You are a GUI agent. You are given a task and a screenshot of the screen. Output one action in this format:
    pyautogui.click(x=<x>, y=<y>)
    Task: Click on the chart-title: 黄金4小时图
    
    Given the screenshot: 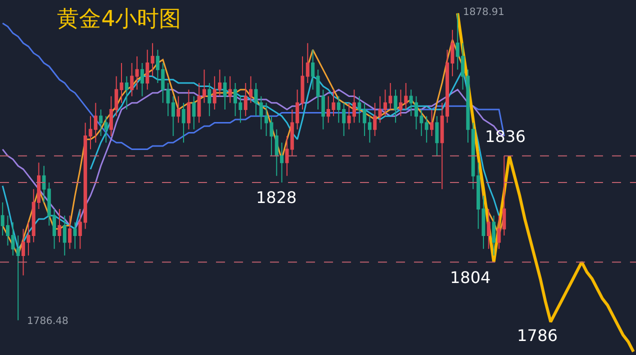 What is the action you would take?
    pyautogui.click(x=119, y=19)
    